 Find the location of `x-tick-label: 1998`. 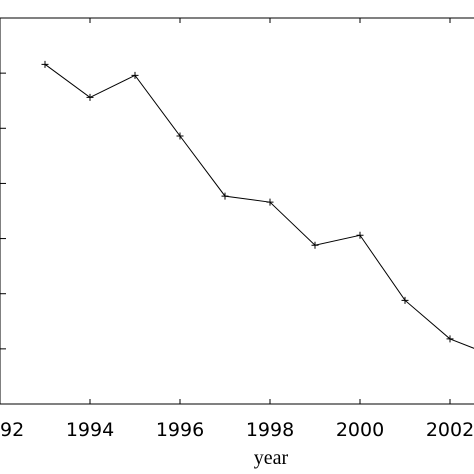

x-tick-label: 1998 is located at coordinates (270, 430).